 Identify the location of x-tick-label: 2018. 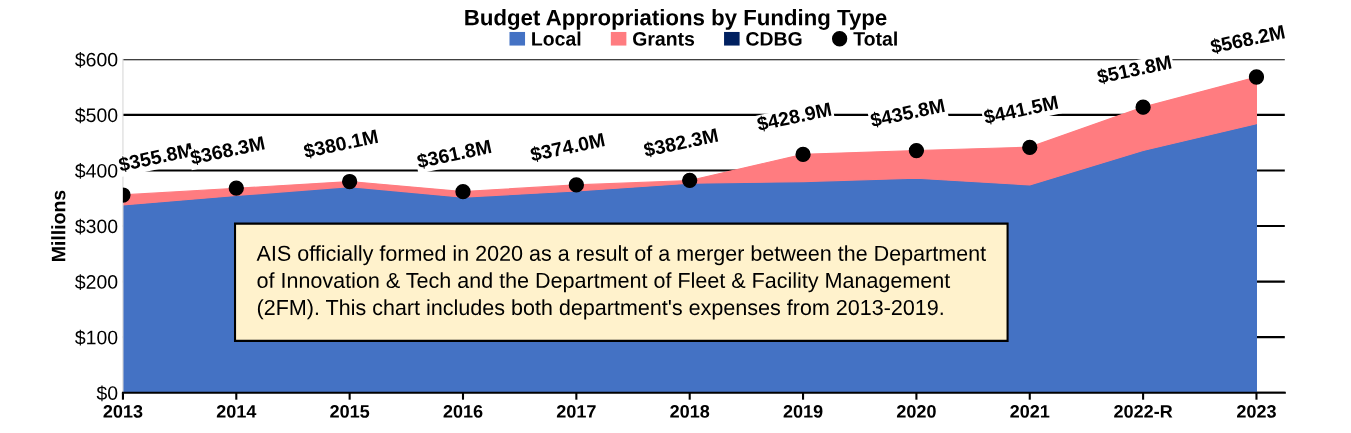
(690, 411).